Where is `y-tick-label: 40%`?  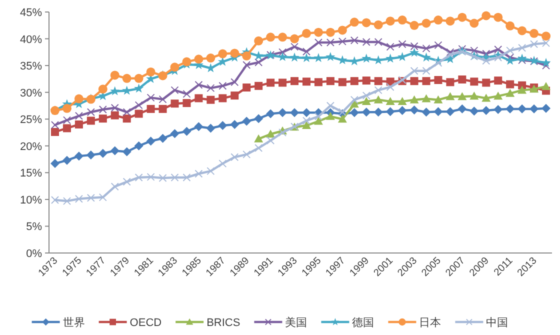
y-tick-label: 40% is located at coordinates (31, 40).